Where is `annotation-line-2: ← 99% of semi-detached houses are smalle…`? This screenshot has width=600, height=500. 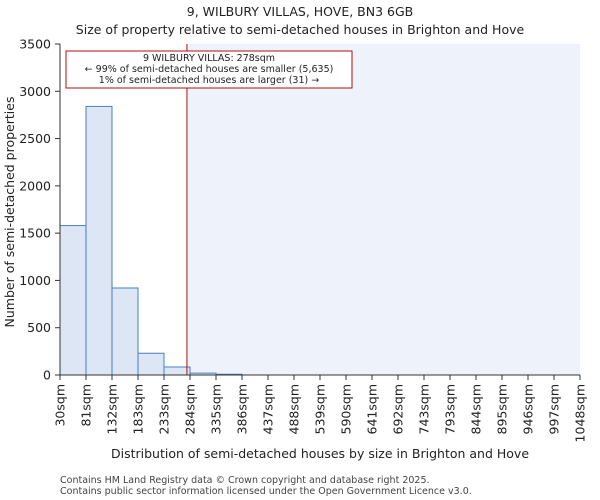
annotation-line-2: ← 99% of semi-detached houses are smalle… is located at coordinates (209, 69).